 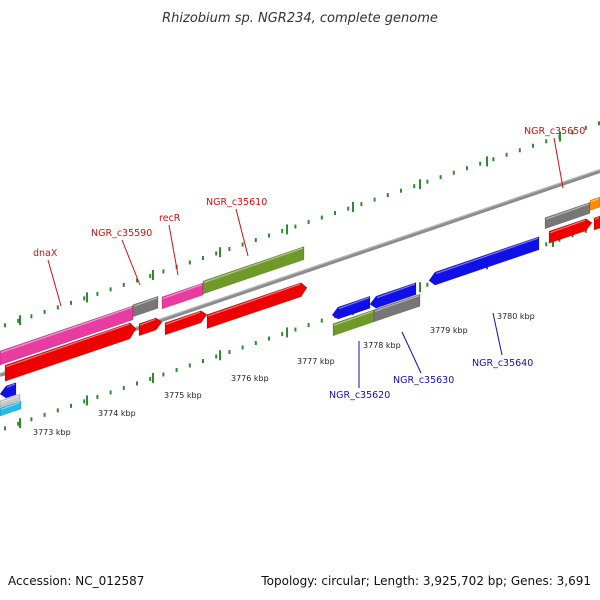 What do you see at coordinates (596, 223) in the screenshot?
I see `cds-edge-arrow` at bounding box center [596, 223].